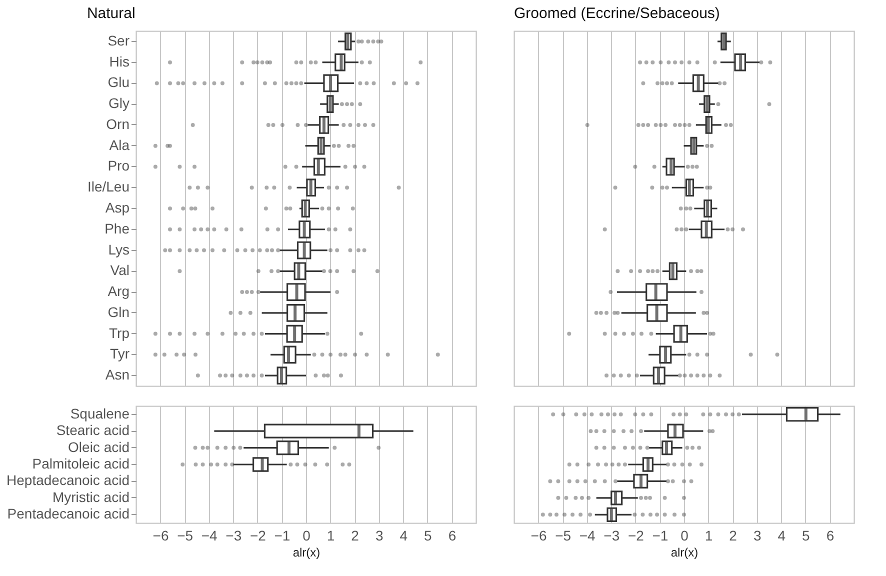 The height and width of the screenshot is (576, 886). I want to click on y-tick-label: Asp, so click(117, 208).